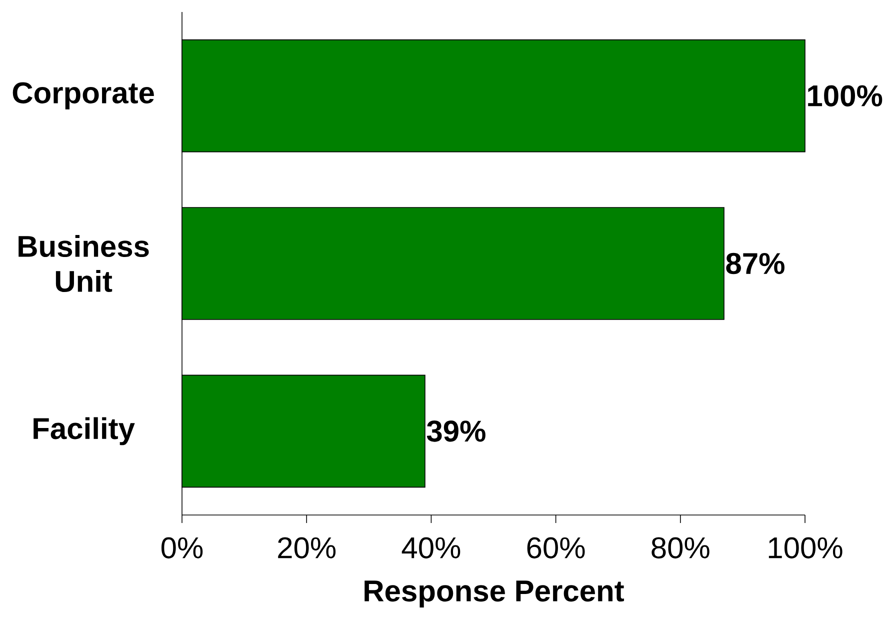 Image resolution: width=893 pixels, height=637 pixels. What do you see at coordinates (84, 431) in the screenshot?
I see `y-tick-label: Facility` at bounding box center [84, 431].